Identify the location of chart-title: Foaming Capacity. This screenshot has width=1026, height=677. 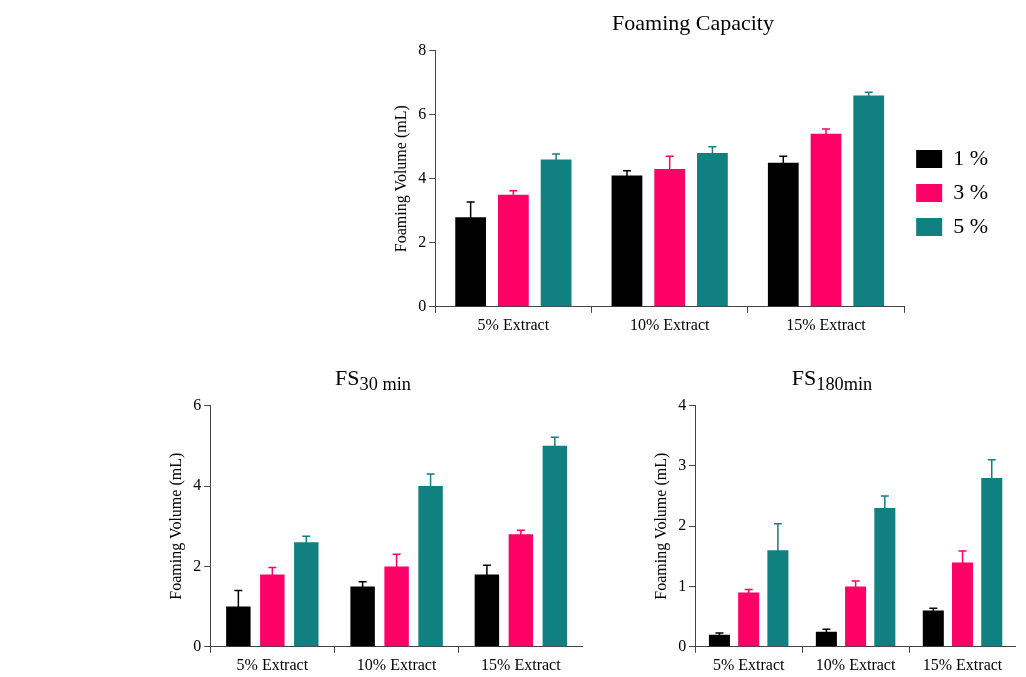
(693, 23).